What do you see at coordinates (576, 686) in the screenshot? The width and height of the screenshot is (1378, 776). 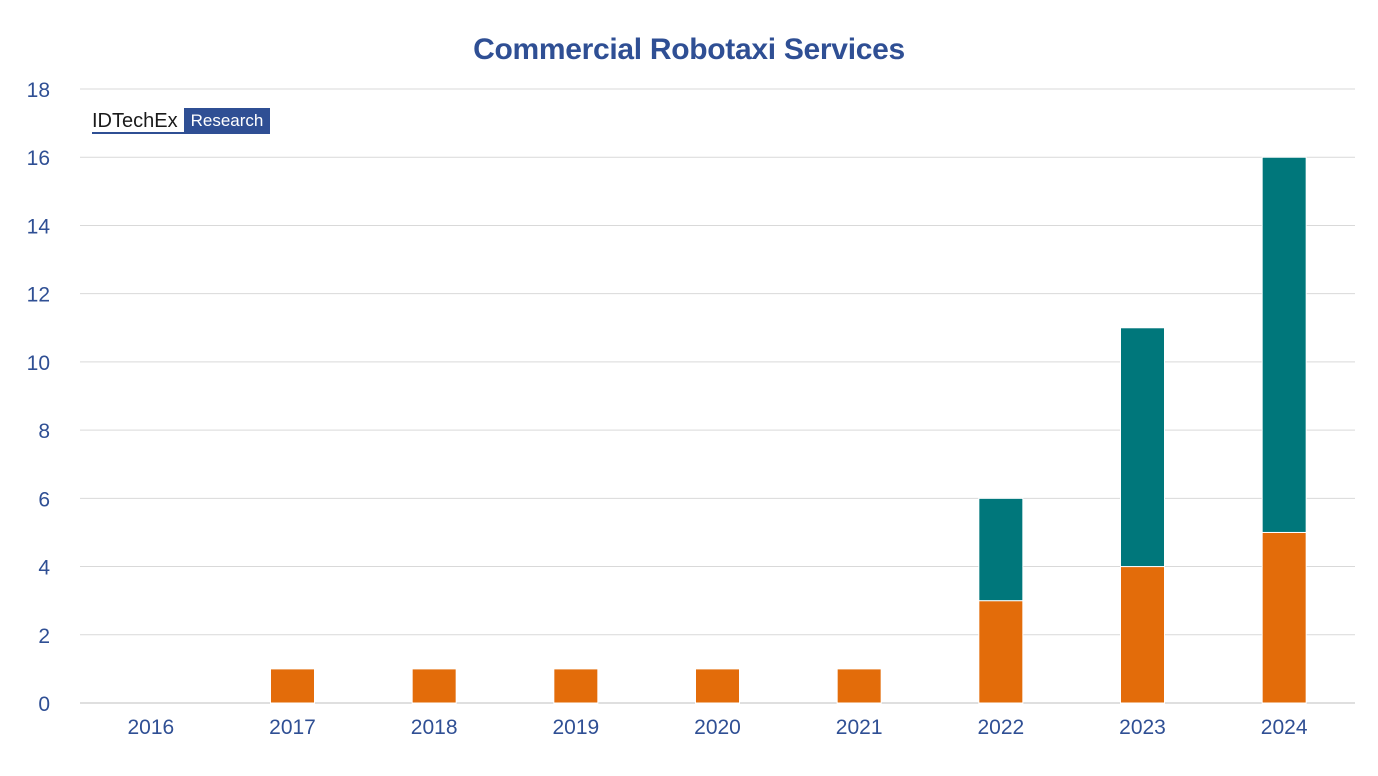 I see `bar-series-bottom-2019` at bounding box center [576, 686].